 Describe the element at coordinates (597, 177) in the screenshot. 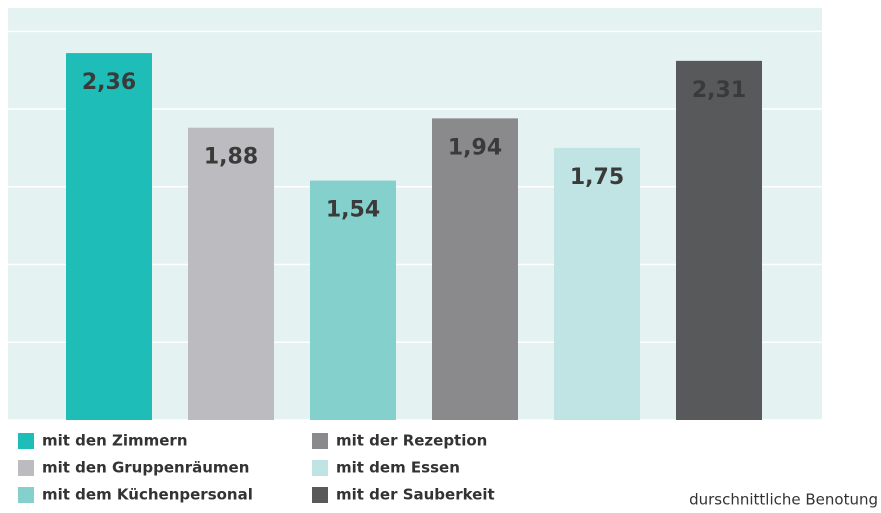

I see `value-label: 1,75` at that location.